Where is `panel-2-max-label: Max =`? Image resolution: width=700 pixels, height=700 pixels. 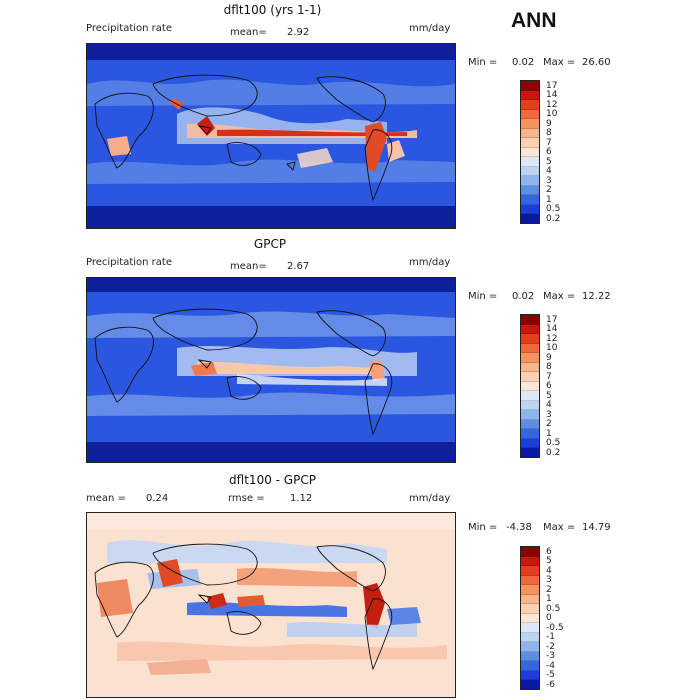
panel-2-max-label: Max = is located at coordinates (559, 296).